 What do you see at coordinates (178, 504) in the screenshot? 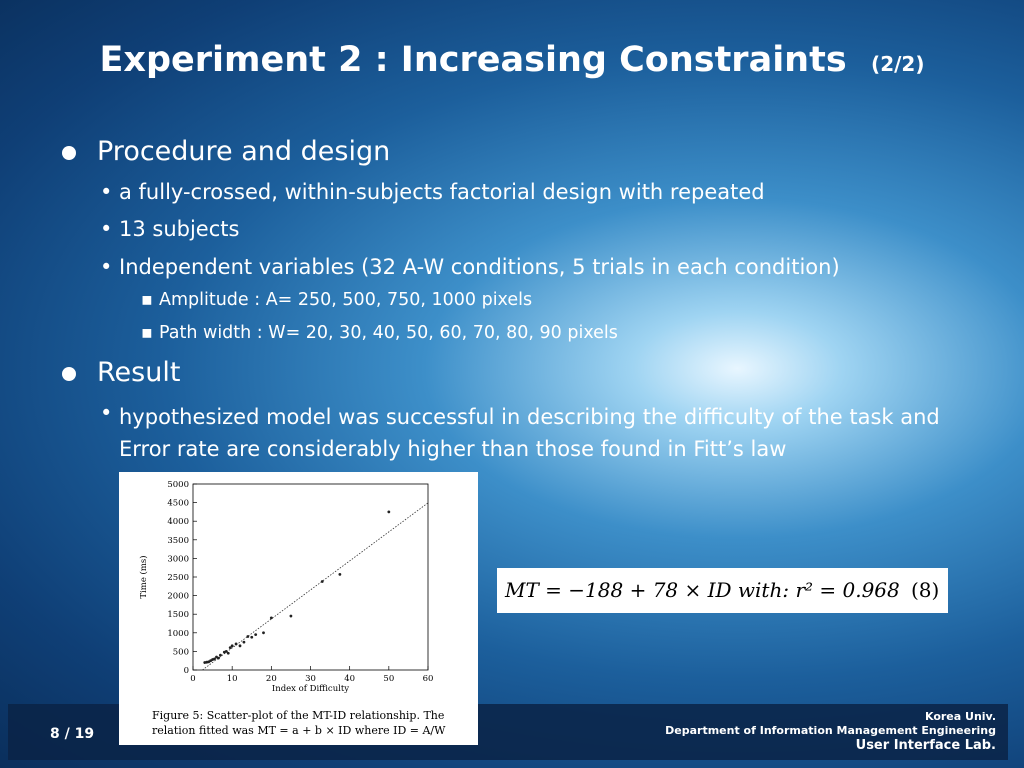
I see `y-tick-label: 4500` at bounding box center [178, 504].